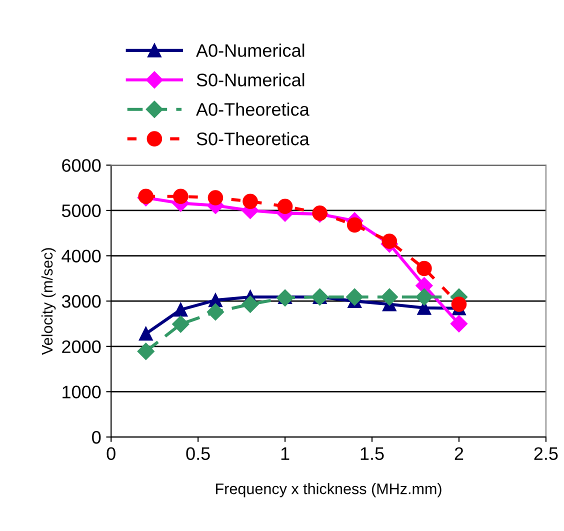 This screenshot has width=564, height=531. I want to click on legend-label: S0-Theoretica, so click(253, 139).